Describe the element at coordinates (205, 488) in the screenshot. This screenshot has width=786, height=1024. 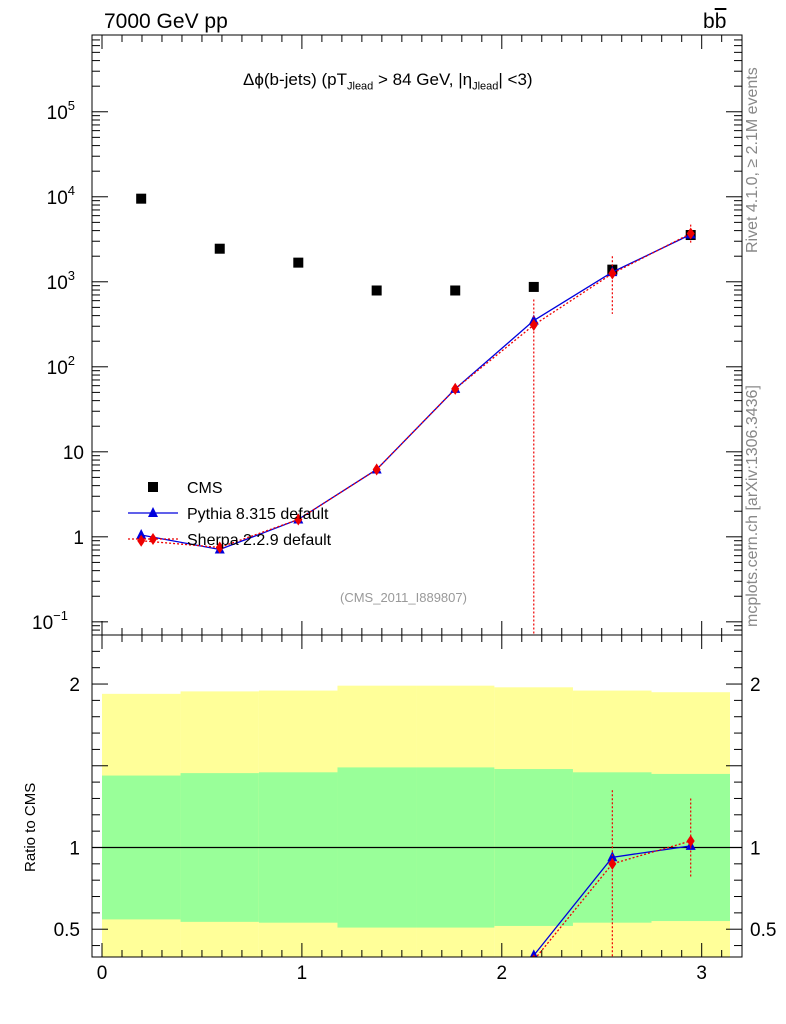
I see `legend-cms-label: CMS` at that location.